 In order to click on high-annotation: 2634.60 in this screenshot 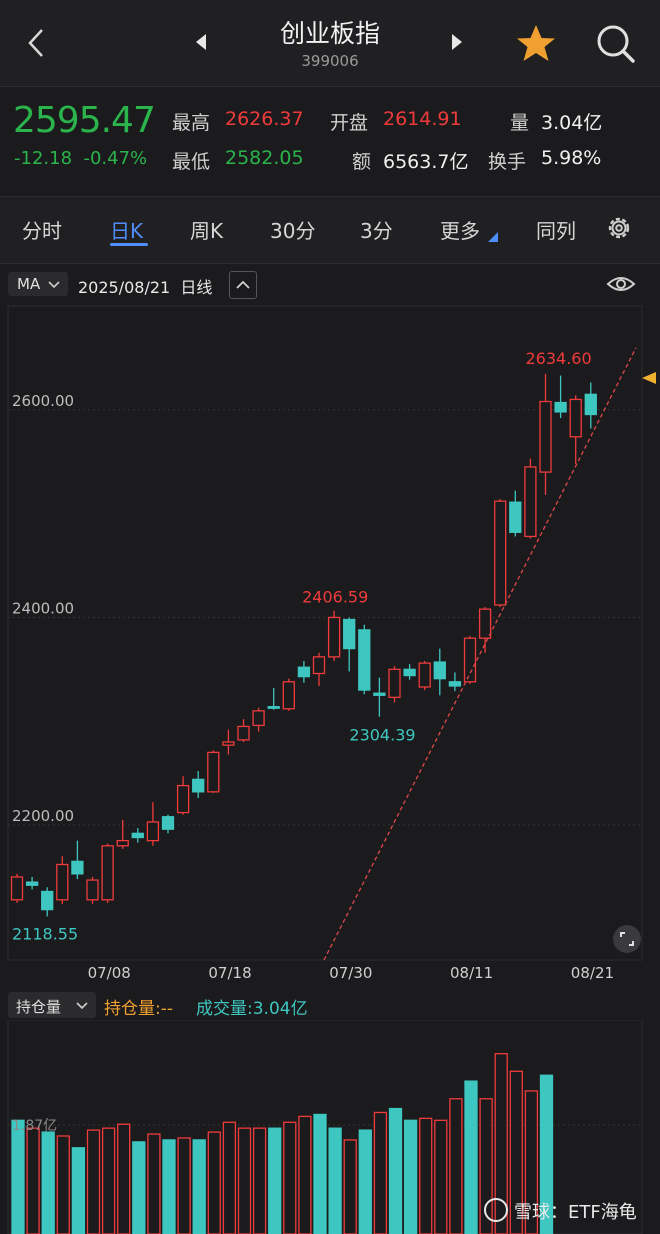, I will do `click(559, 358)`.